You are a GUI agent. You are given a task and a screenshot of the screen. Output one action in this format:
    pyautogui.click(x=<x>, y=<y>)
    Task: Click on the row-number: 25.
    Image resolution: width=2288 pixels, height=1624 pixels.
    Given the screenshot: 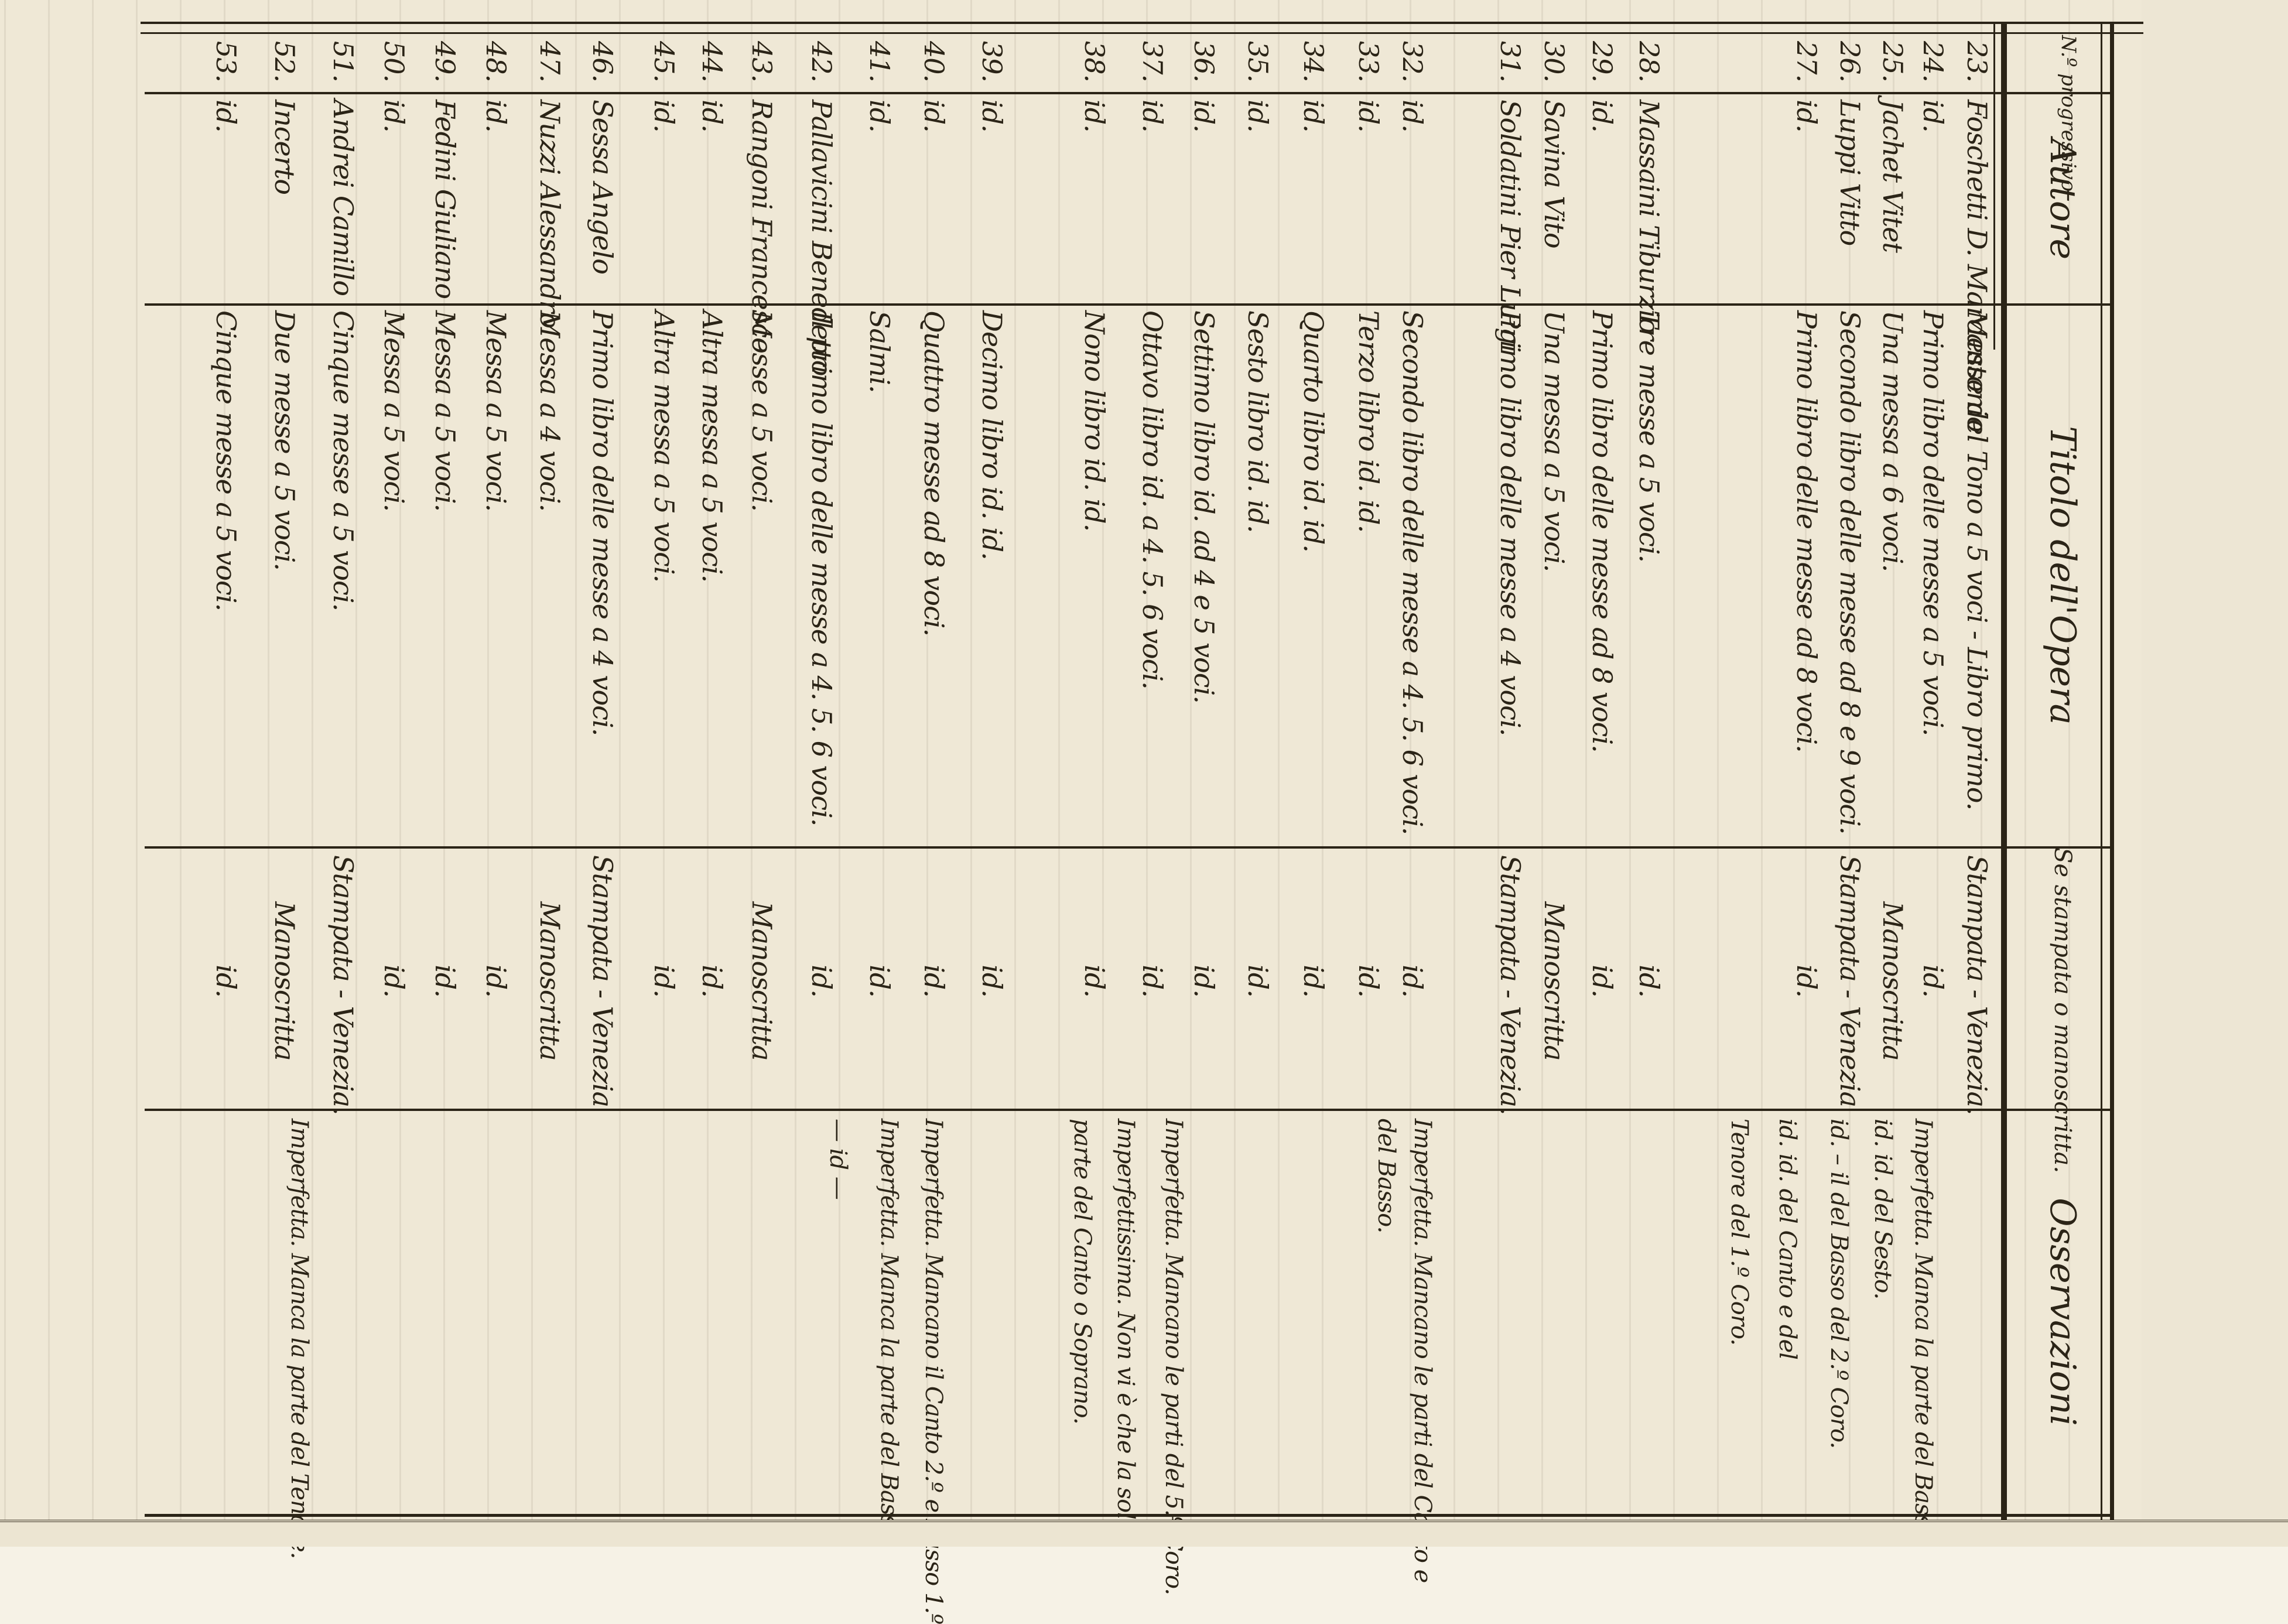 What is the action you would take?
    pyautogui.click(x=1893, y=62)
    